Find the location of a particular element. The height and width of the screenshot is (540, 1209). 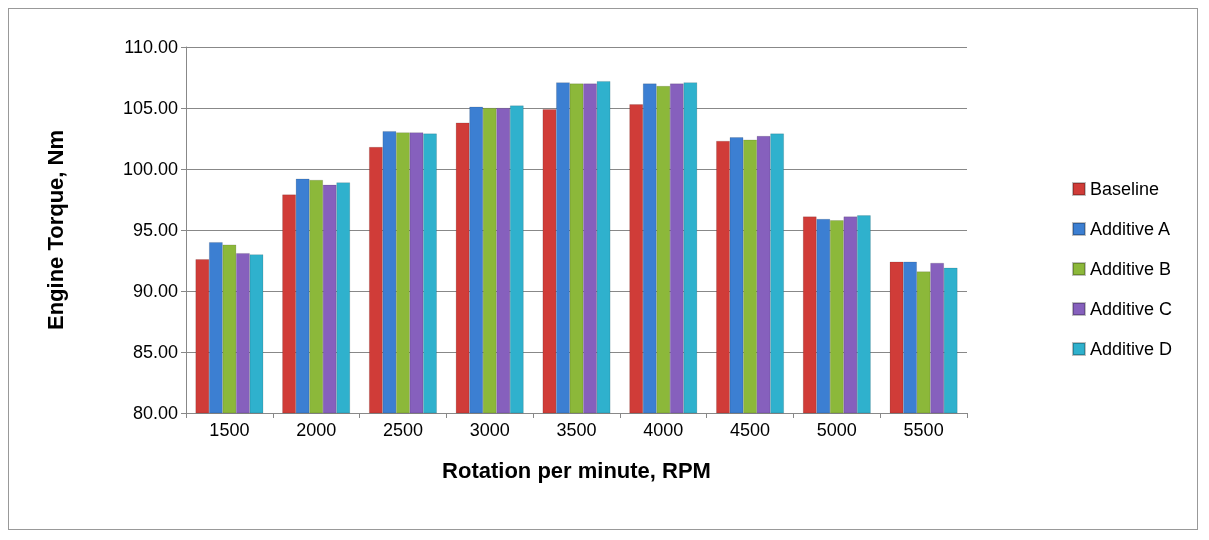

legend-label: Additive B is located at coordinates (1130, 269).